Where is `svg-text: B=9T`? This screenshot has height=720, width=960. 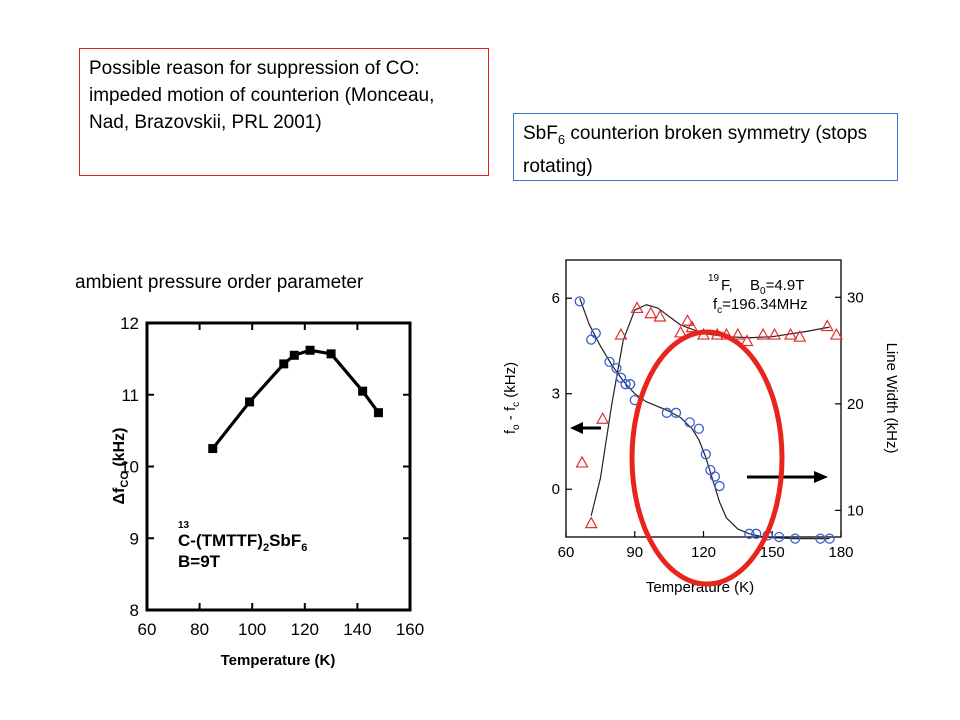
svg-text: B=9T is located at coordinates (199, 561).